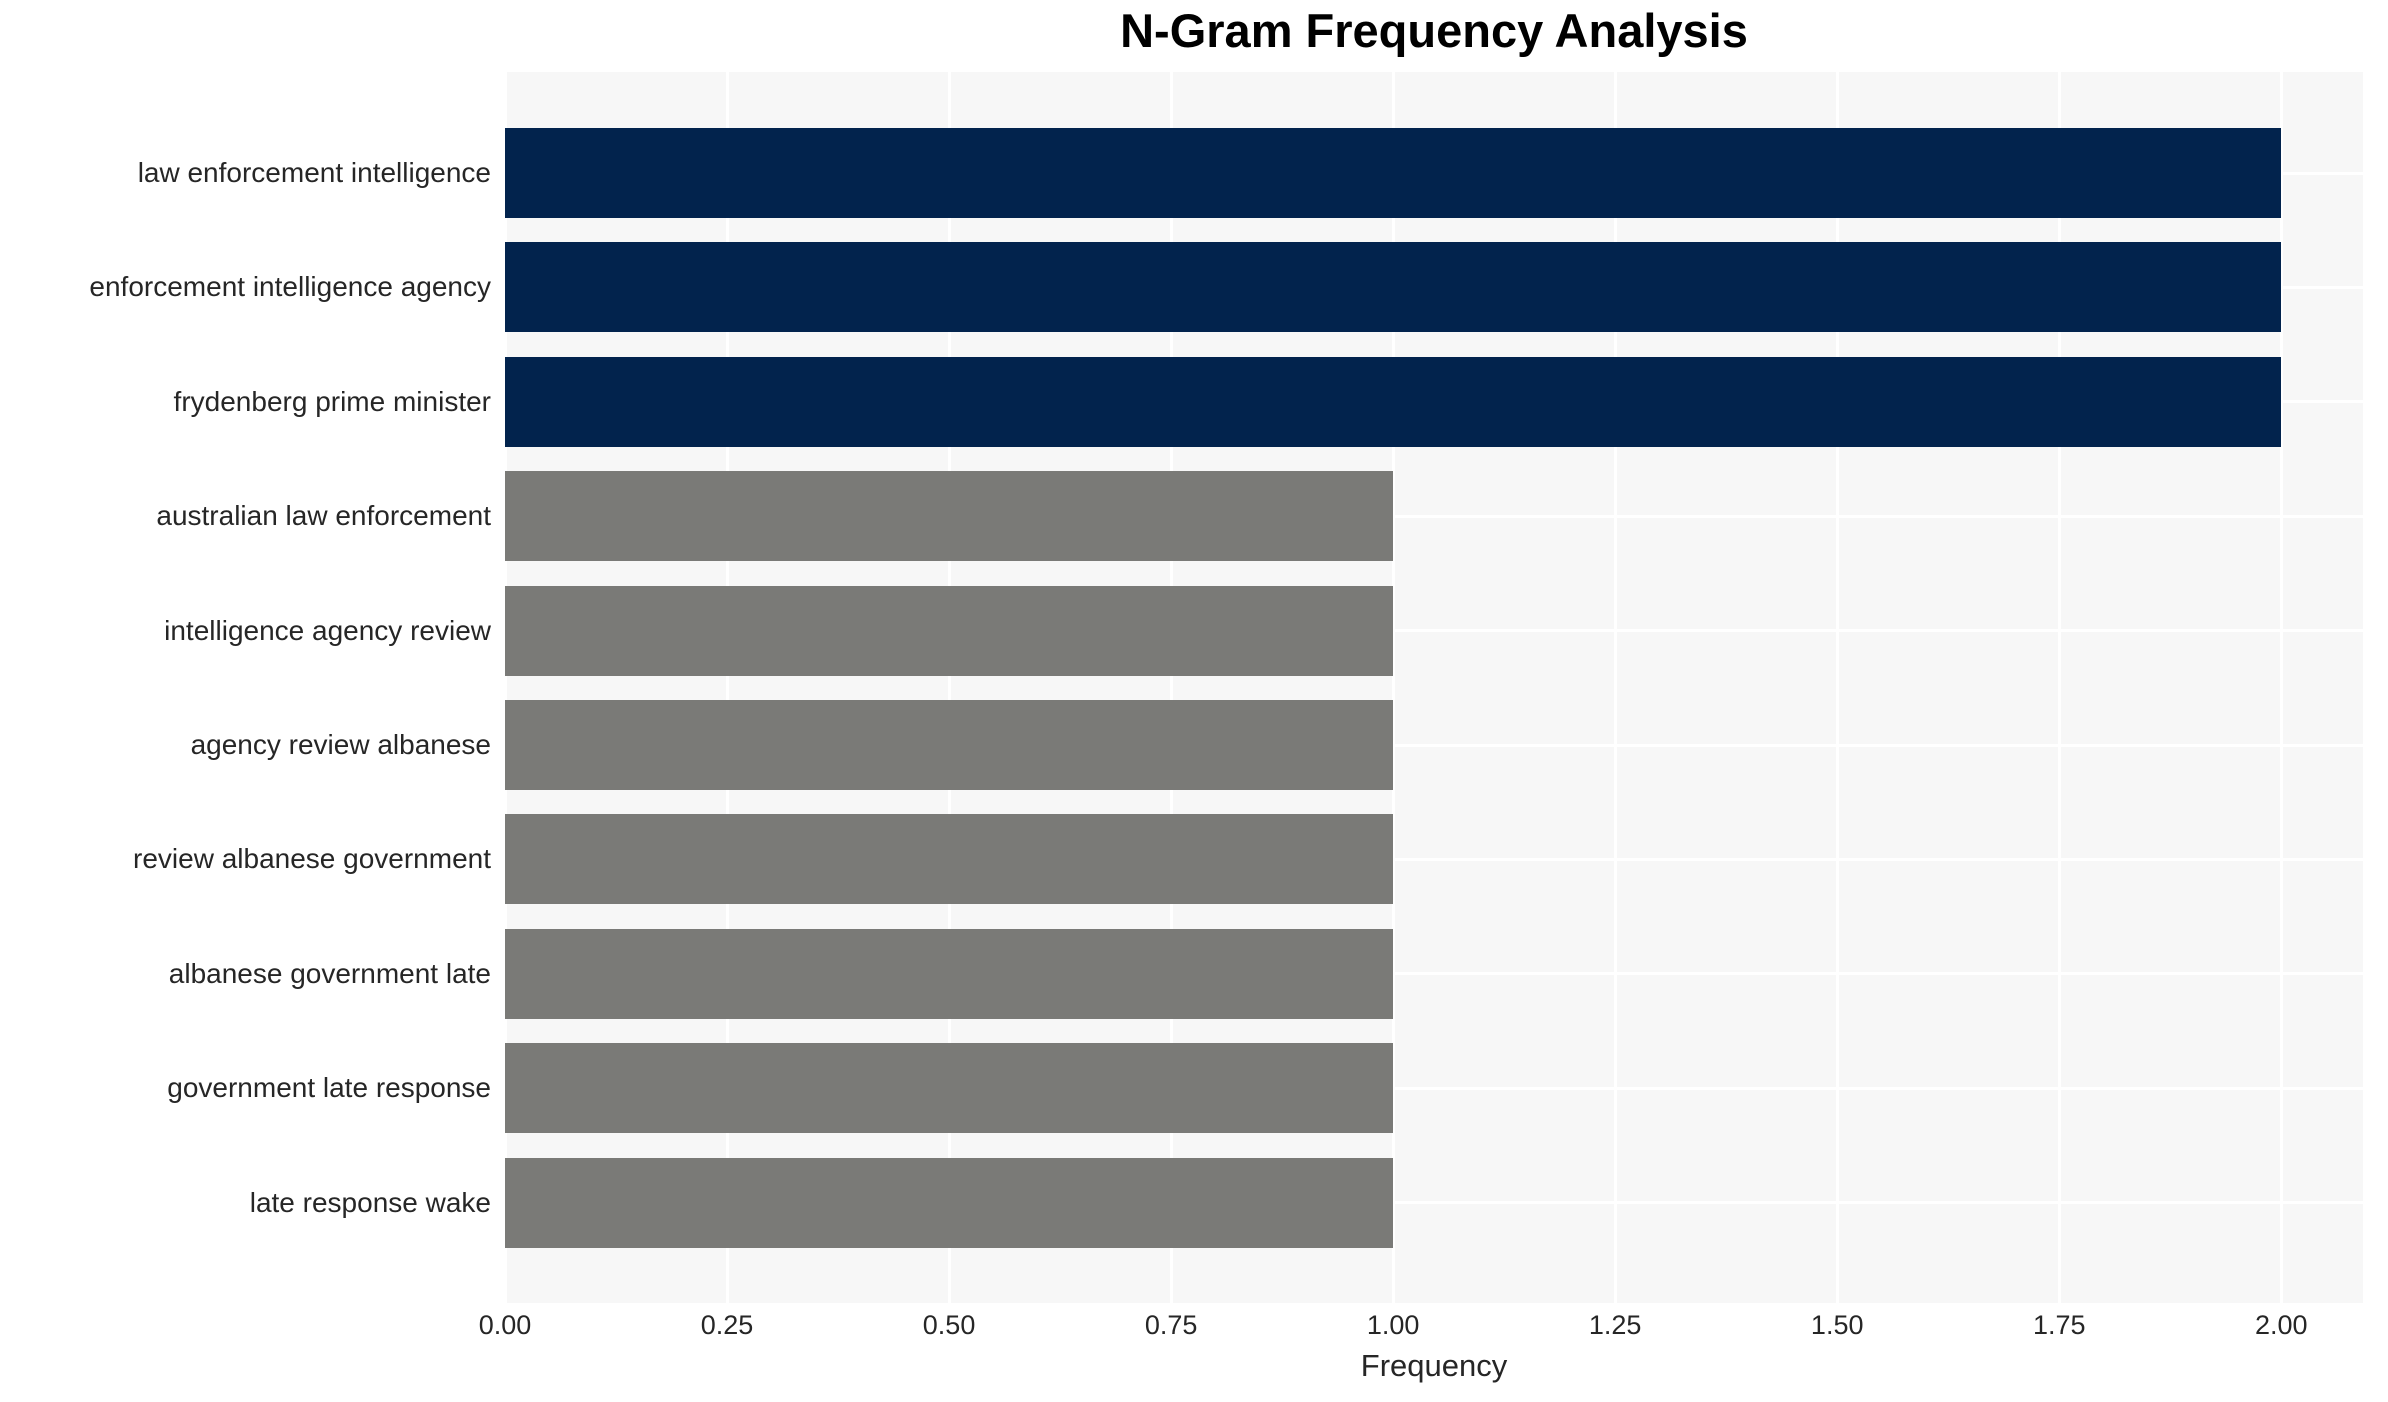 Image resolution: width=2388 pixels, height=1402 pixels. What do you see at coordinates (505, 1325) in the screenshot?
I see `x-tick-label: 0.00` at bounding box center [505, 1325].